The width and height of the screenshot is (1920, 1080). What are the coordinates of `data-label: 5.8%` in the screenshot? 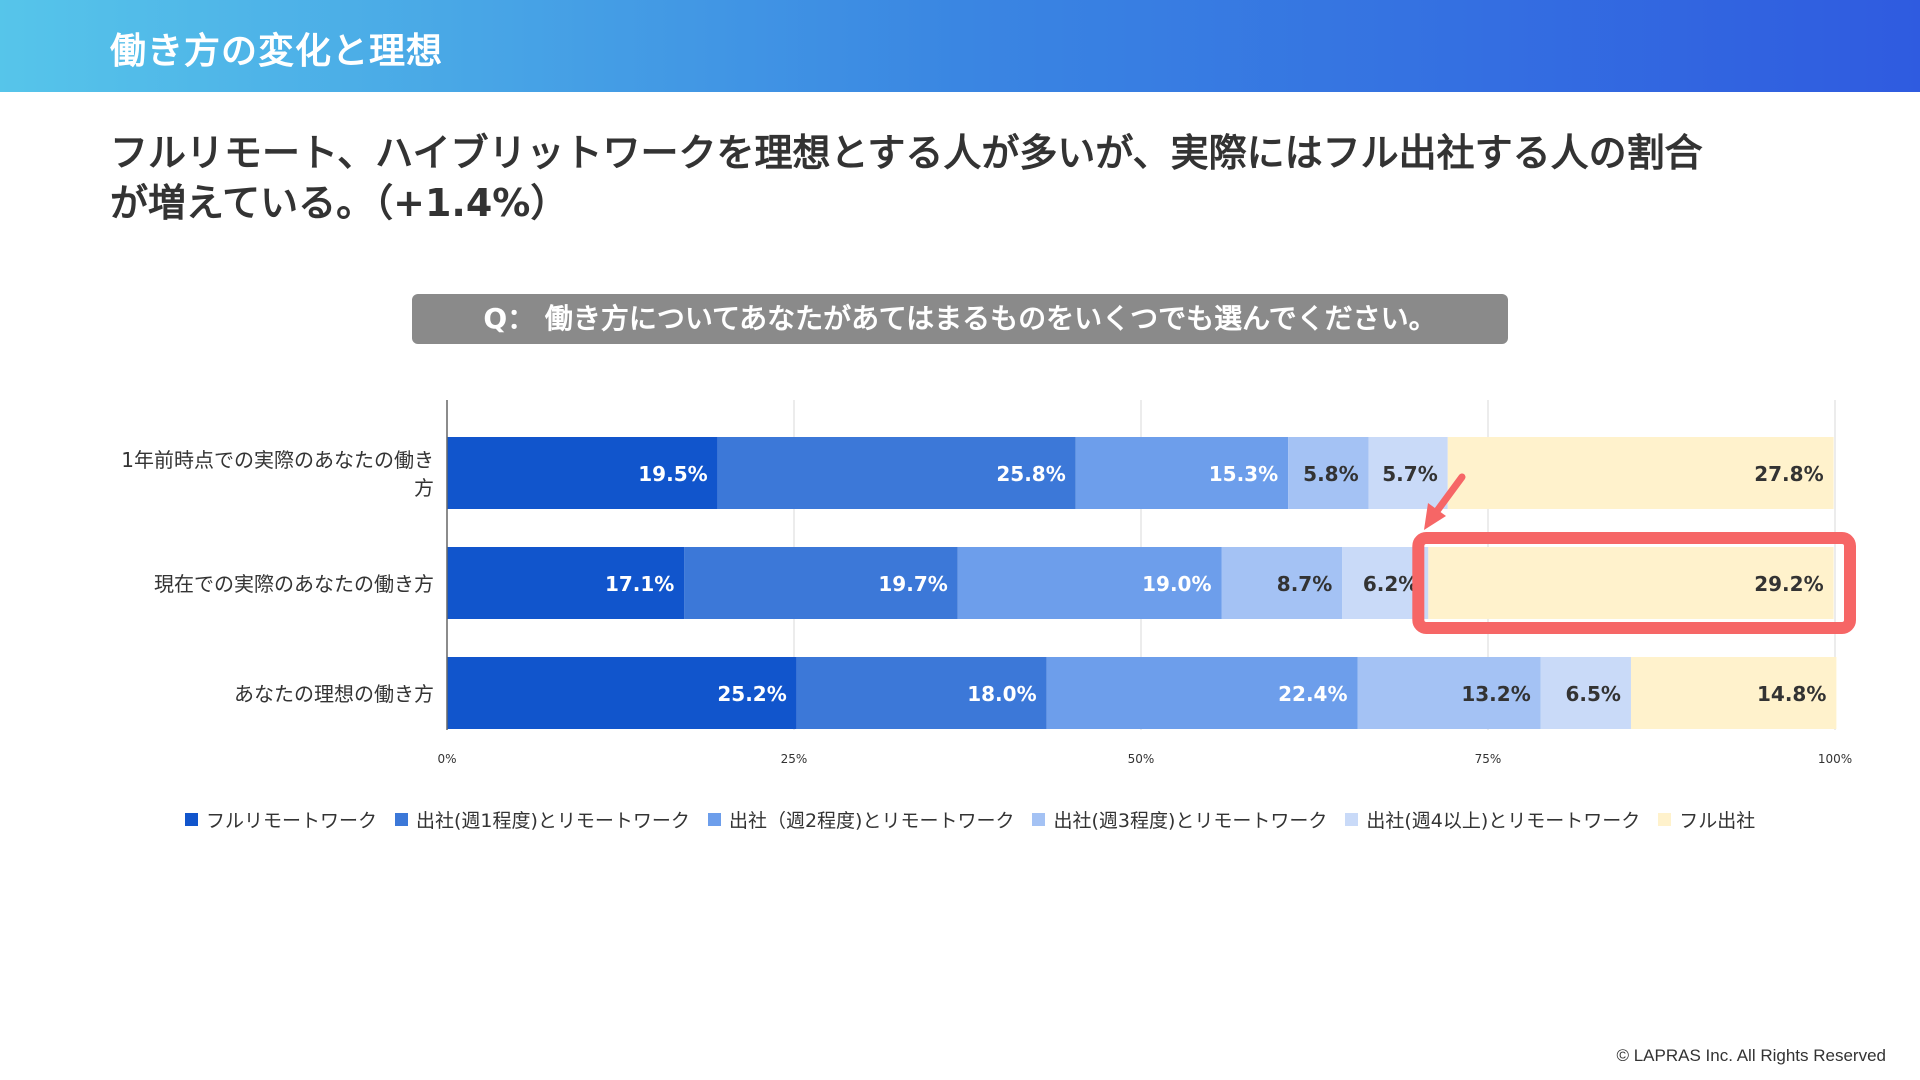 It's located at (1330, 474).